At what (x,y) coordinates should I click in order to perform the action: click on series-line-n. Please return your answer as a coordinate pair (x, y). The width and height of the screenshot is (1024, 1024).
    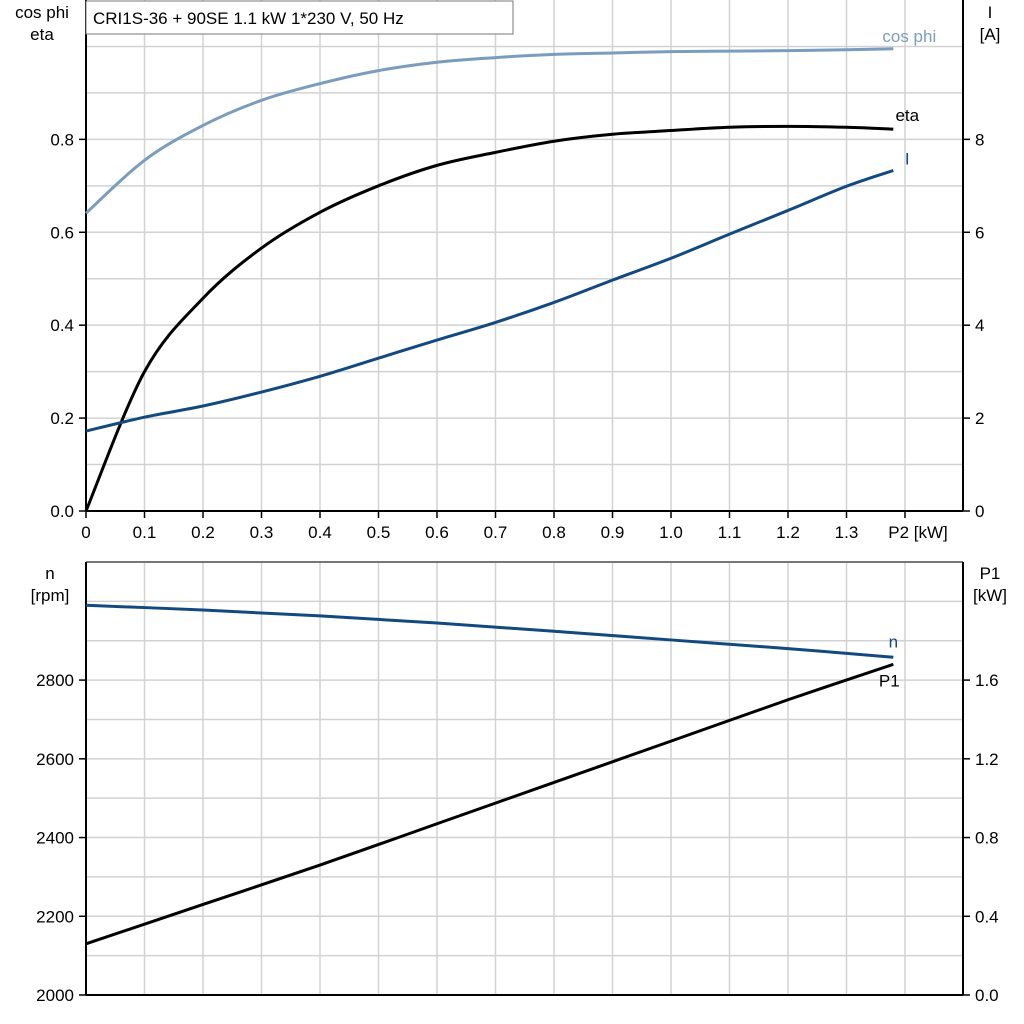
    Looking at the image, I should click on (489, 631).